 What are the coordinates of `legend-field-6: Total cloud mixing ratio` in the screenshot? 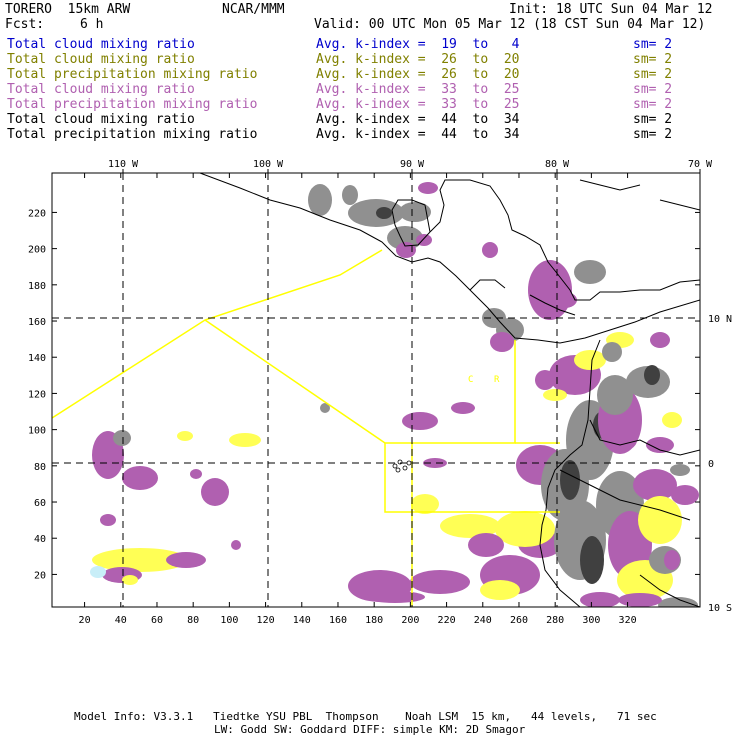 It's located at (101, 119).